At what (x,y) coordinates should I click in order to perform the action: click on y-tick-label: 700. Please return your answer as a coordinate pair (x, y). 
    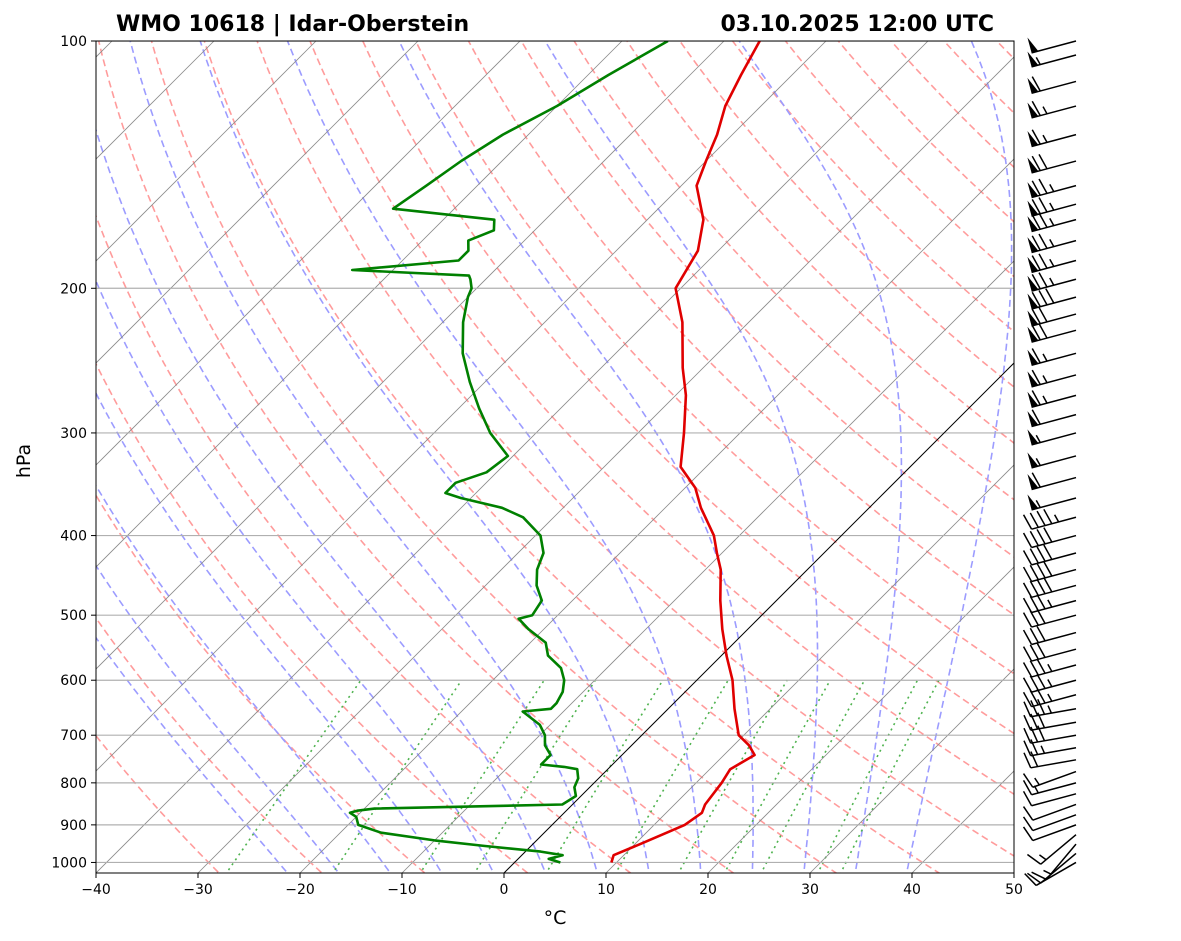
    Looking at the image, I should click on (73, 736).